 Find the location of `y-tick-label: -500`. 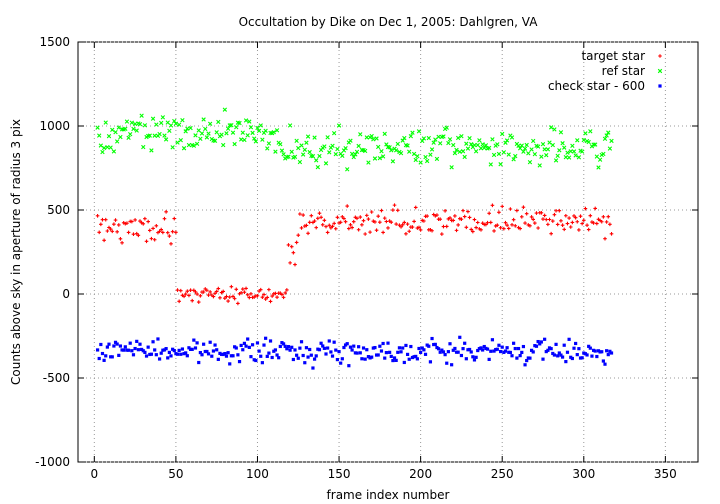

y-tick-label: -500 is located at coordinates (56, 378).